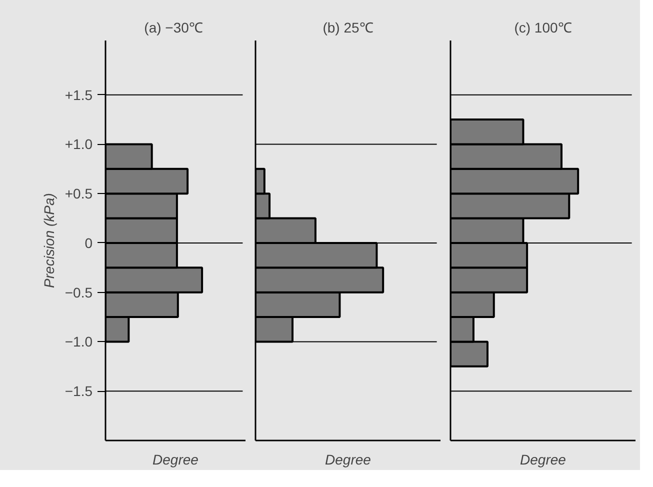  What do you see at coordinates (348, 28) in the screenshot?
I see `chart-title: (b) 25℃` at bounding box center [348, 28].